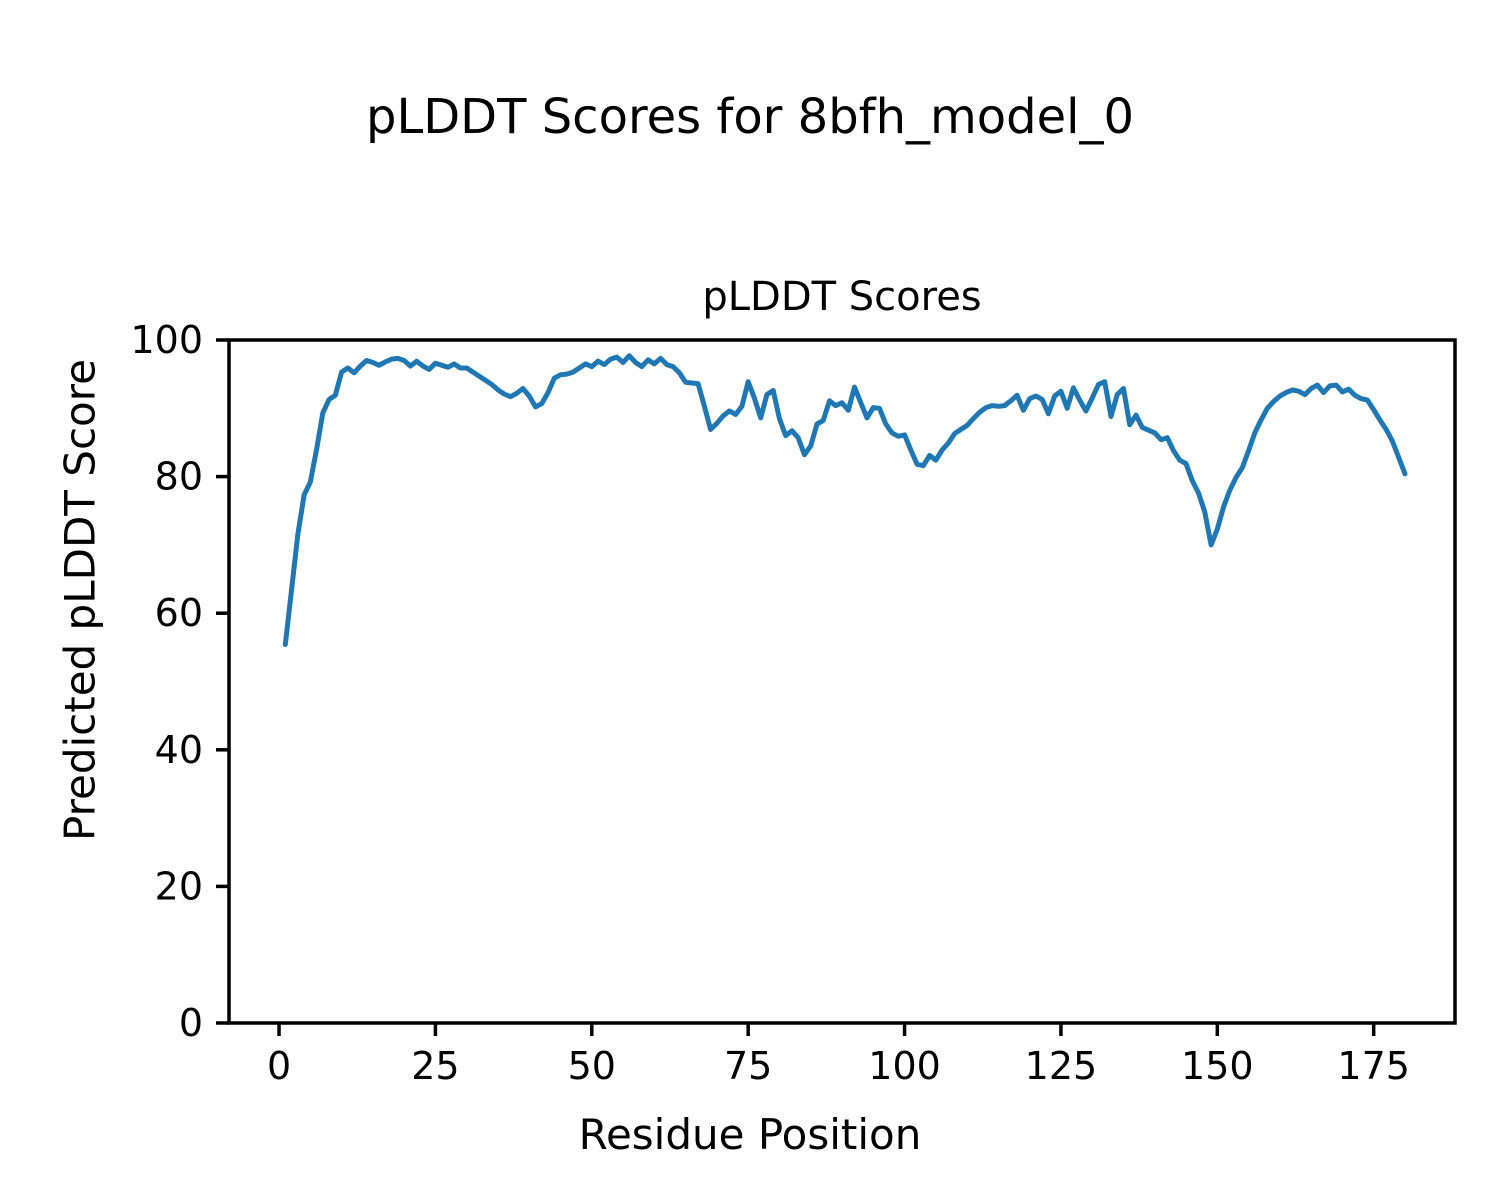  What do you see at coordinates (1061, 1066) in the screenshot?
I see `x-tick-label: 125` at bounding box center [1061, 1066].